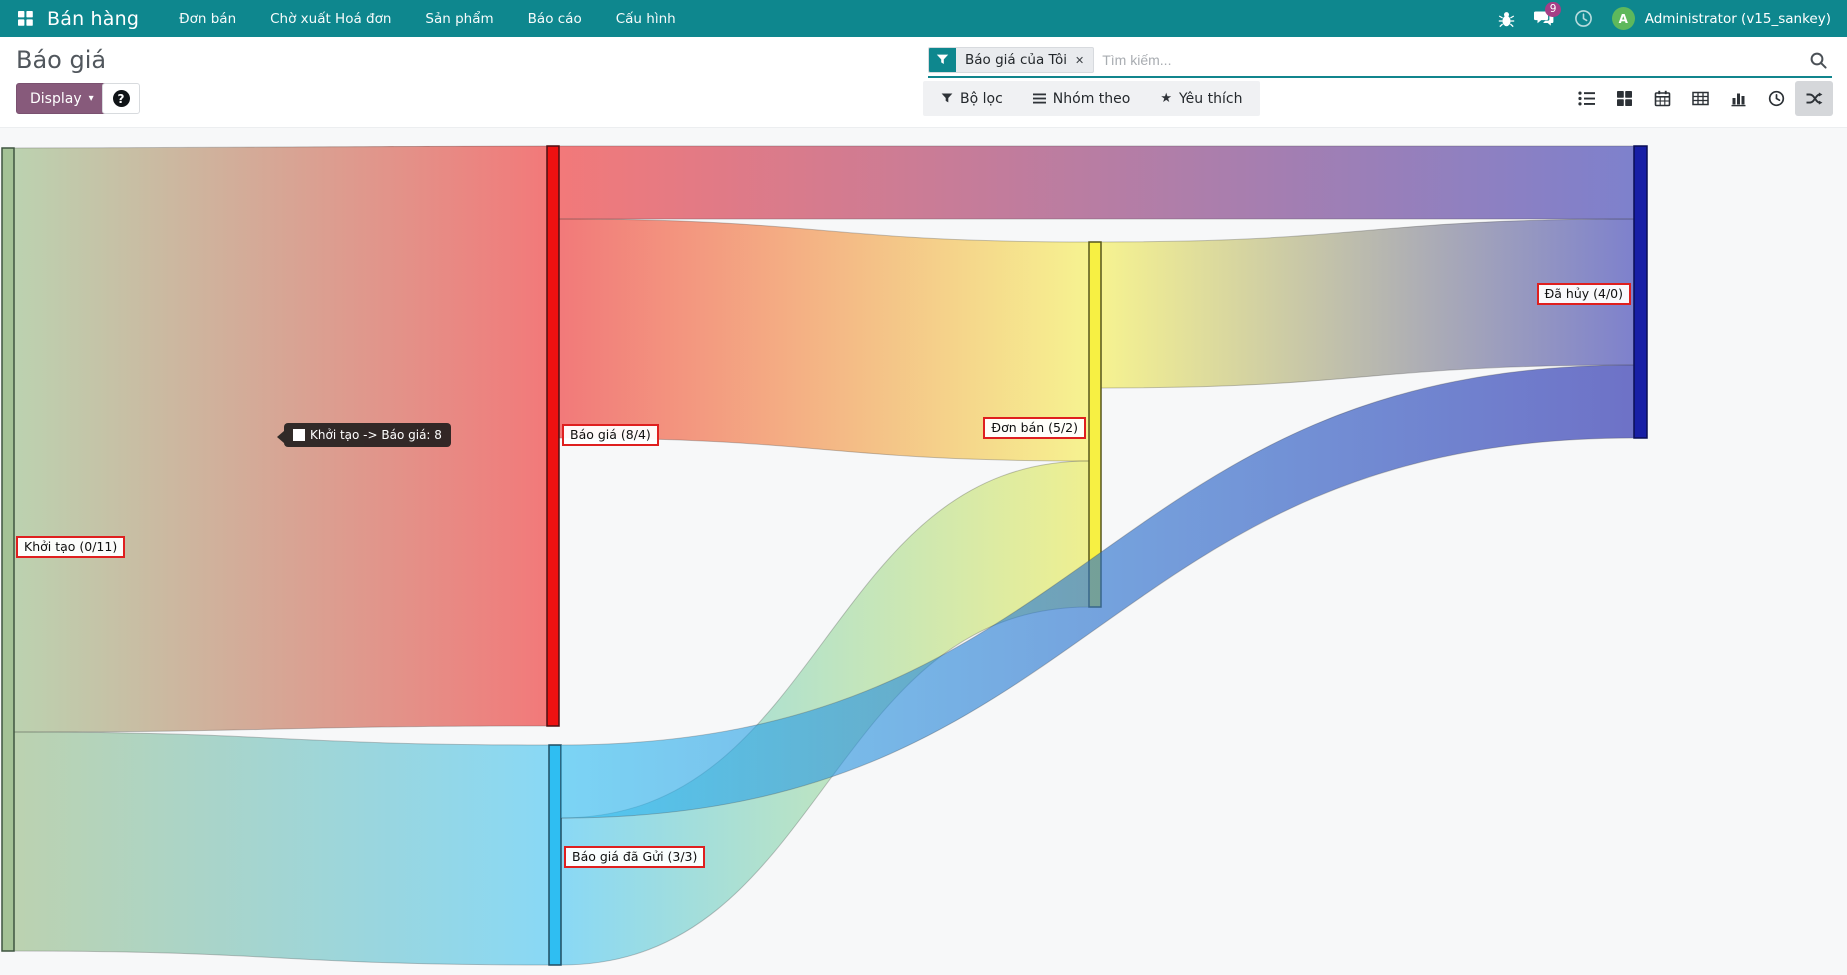 Image resolution: width=1847 pixels, height=975 pixels. What do you see at coordinates (1080, 60) in the screenshot?
I see `facet-remove-icon: ✕` at bounding box center [1080, 60].